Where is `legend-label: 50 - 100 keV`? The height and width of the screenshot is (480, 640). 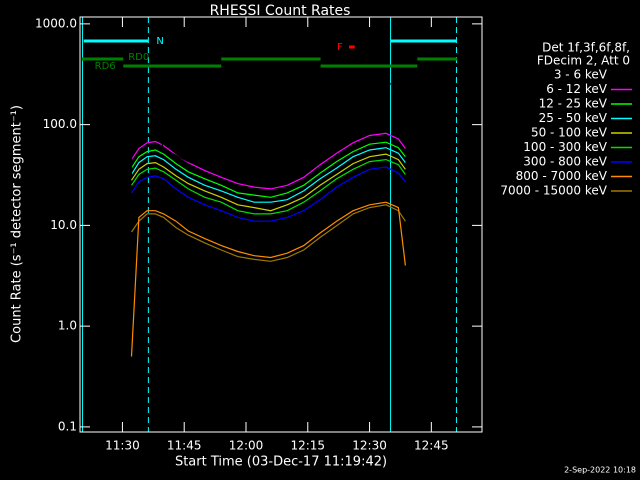
legend-label: 50 - 100 keV is located at coordinates (569, 133).